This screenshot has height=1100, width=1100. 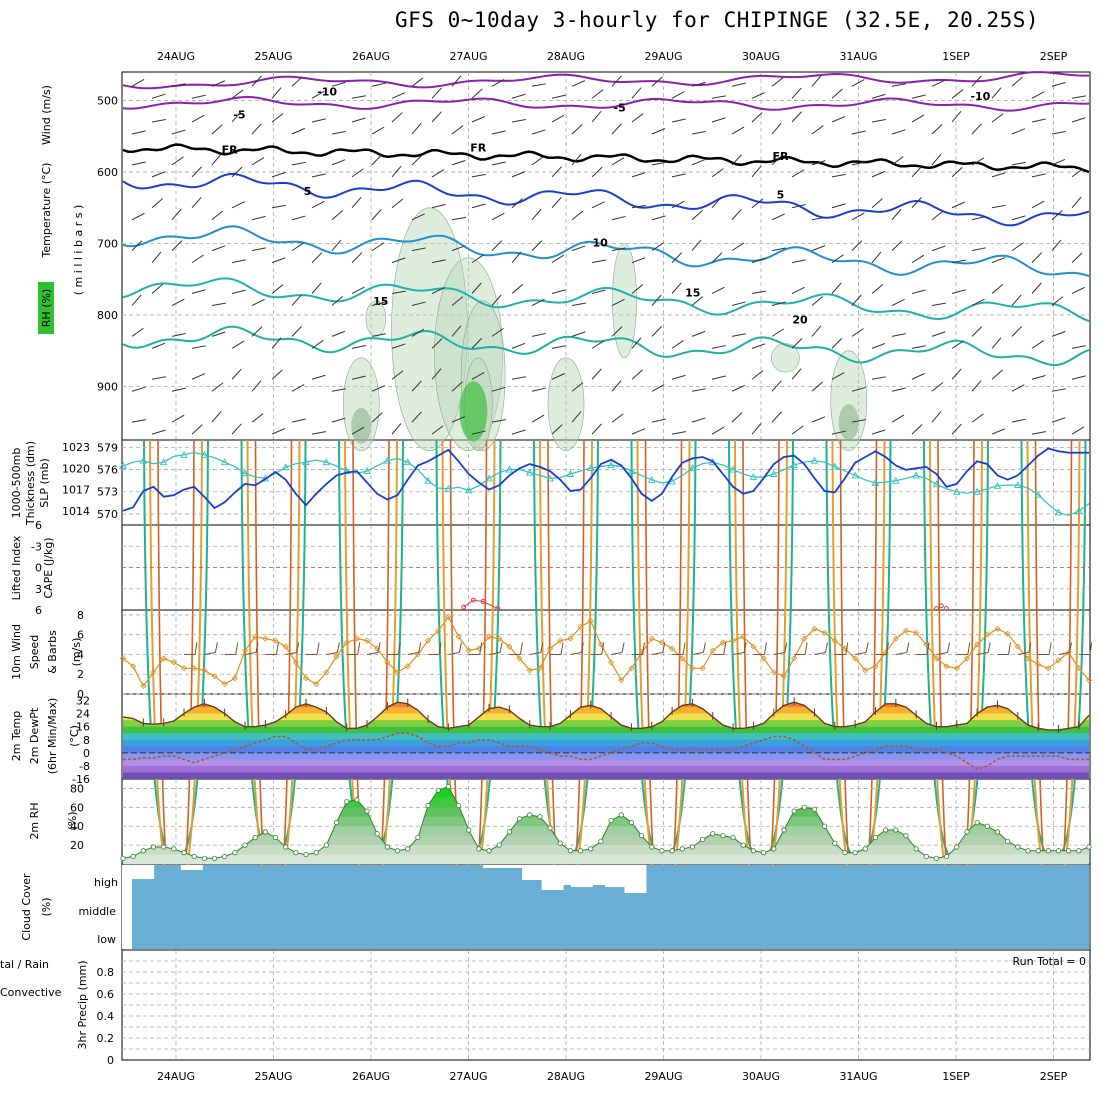 I want to click on rh-shading, so click(x=566, y=404).